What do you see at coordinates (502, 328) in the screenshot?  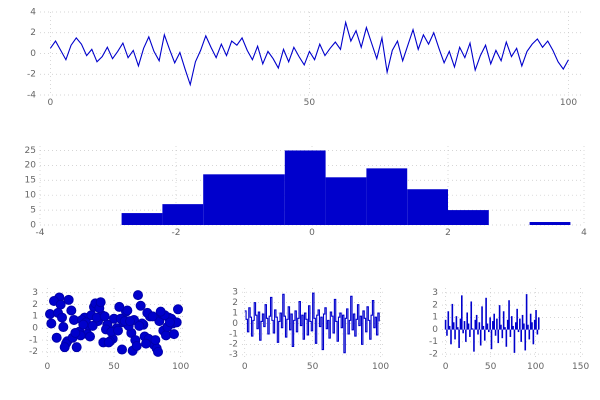 I see `stem-plot-canvas` at bounding box center [502, 328].